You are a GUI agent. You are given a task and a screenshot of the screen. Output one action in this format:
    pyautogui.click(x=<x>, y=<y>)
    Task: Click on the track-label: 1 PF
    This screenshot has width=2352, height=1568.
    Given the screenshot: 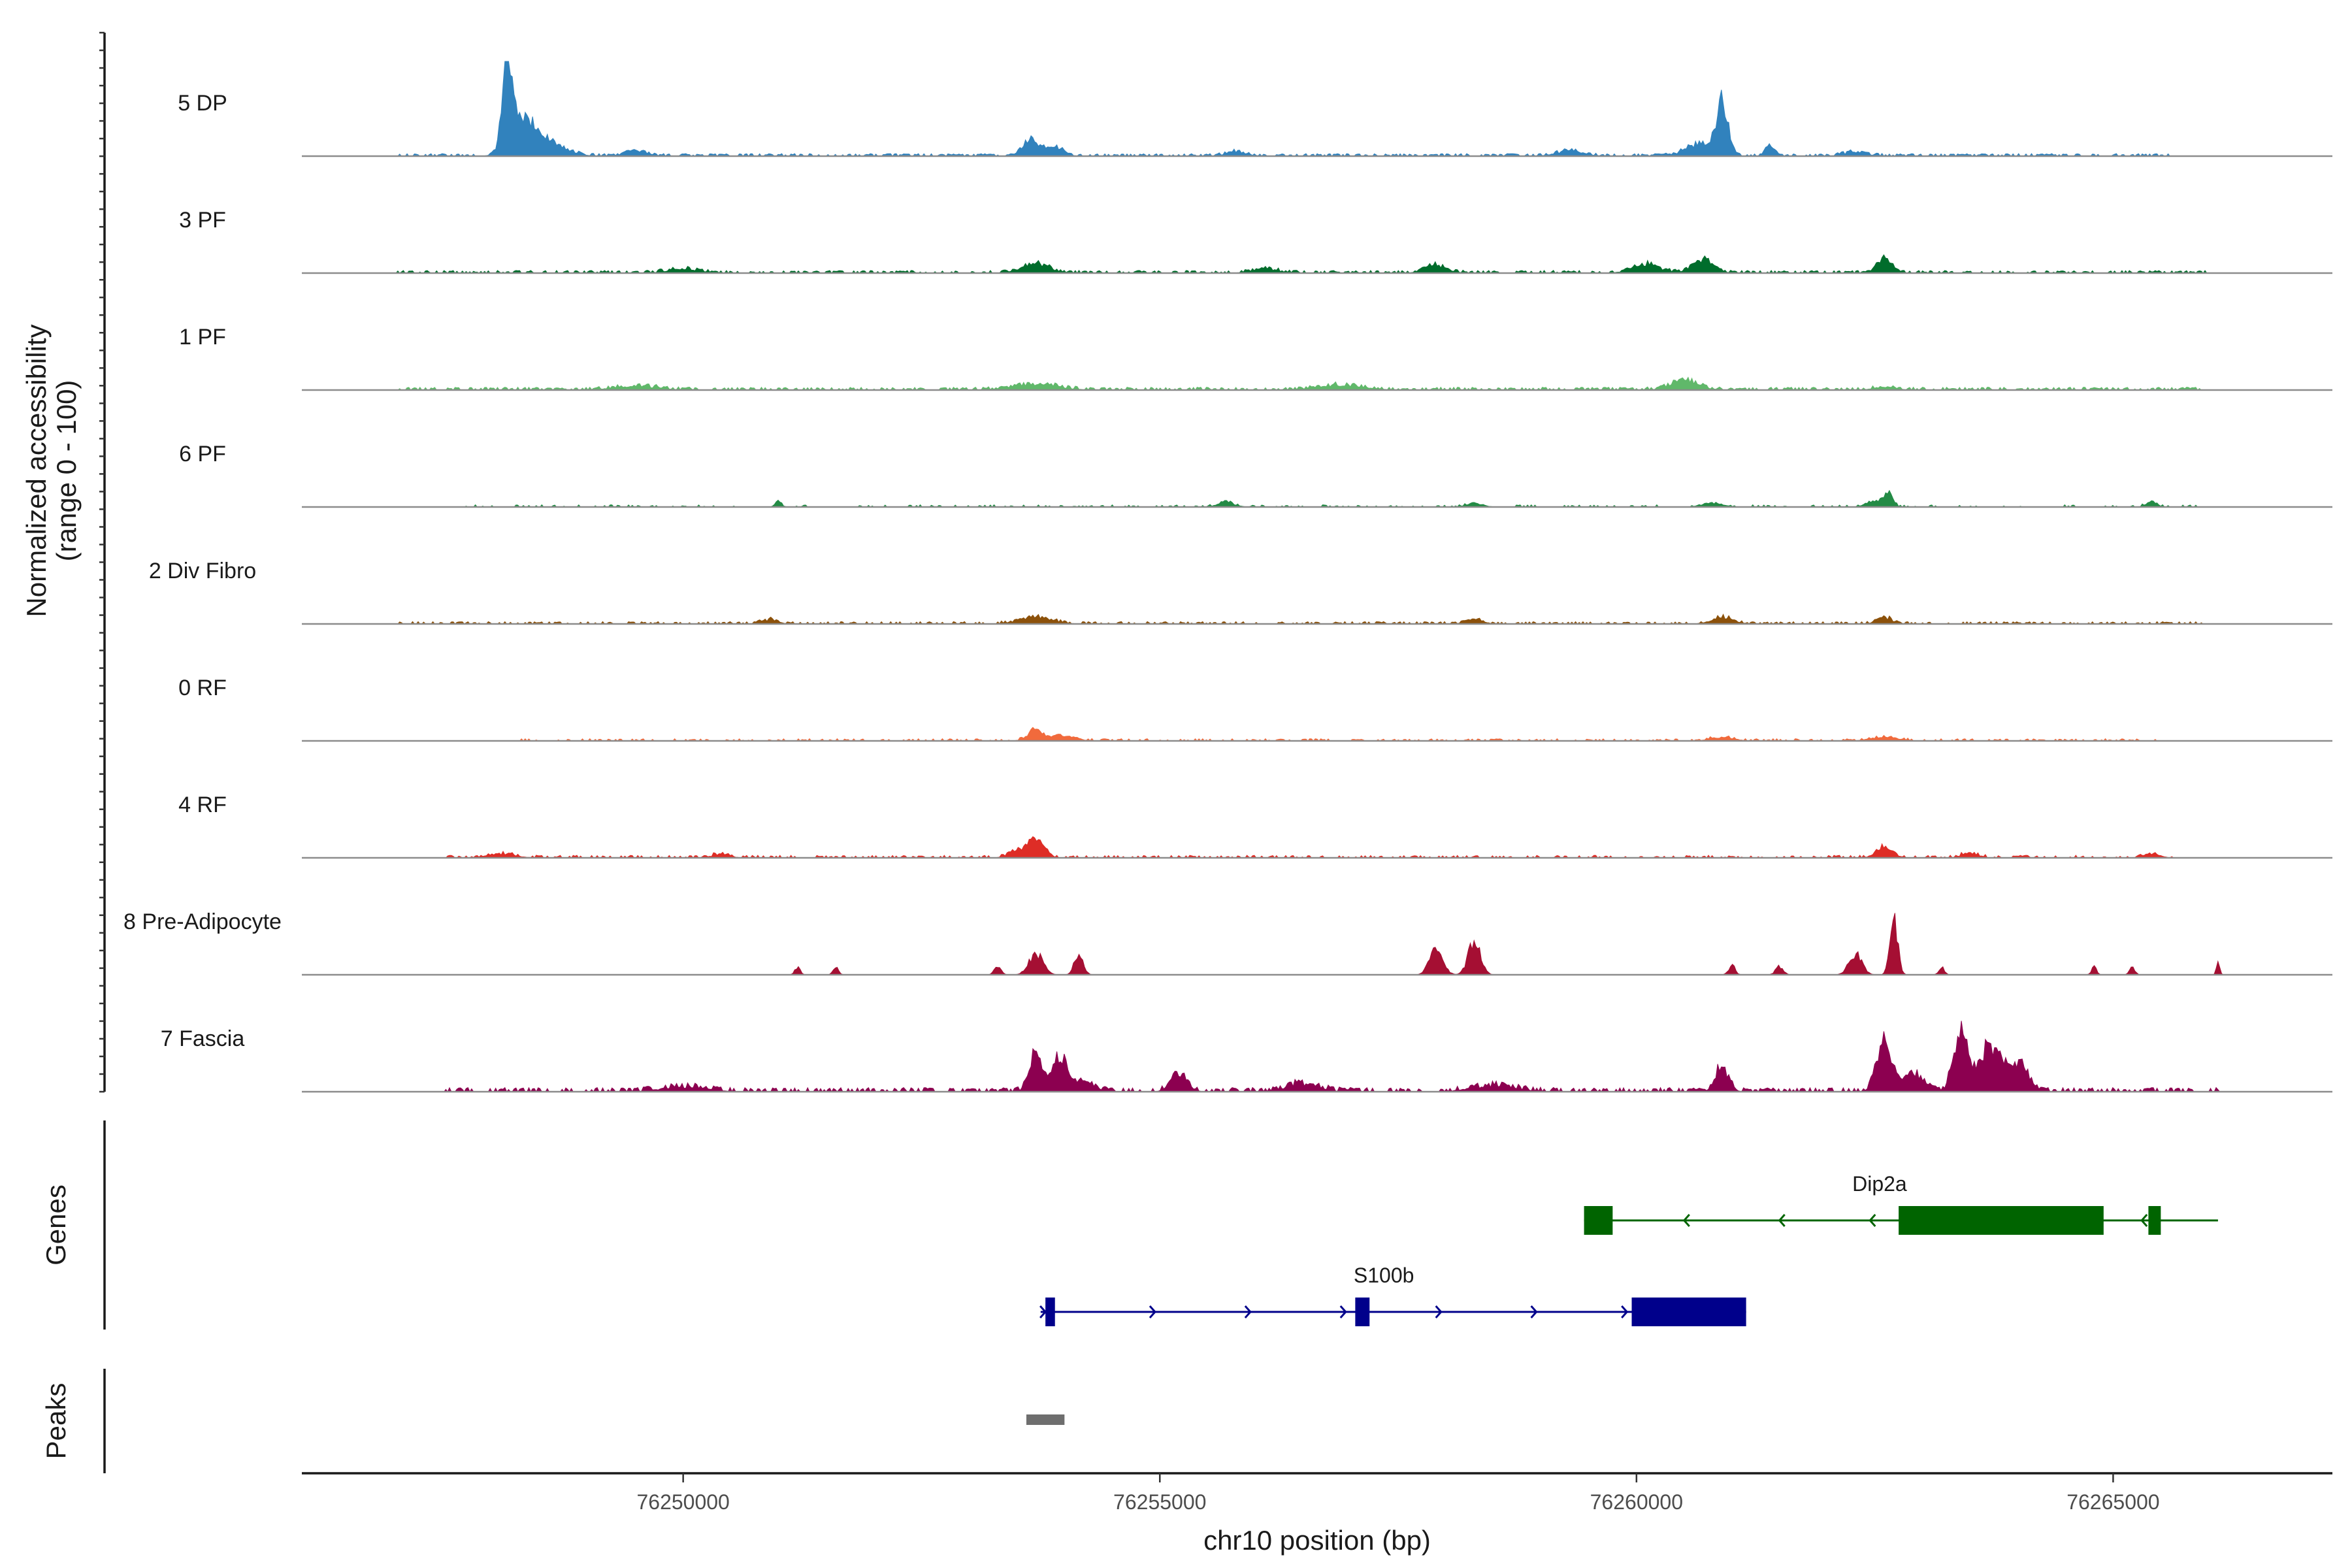 What is the action you would take?
    pyautogui.click(x=202, y=337)
    